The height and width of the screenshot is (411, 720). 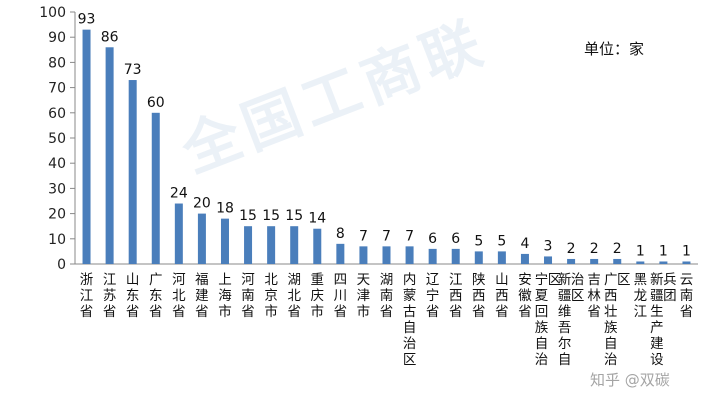 What do you see at coordinates (294, 296) in the screenshot?
I see `category-label: 湖北省` at bounding box center [294, 296].